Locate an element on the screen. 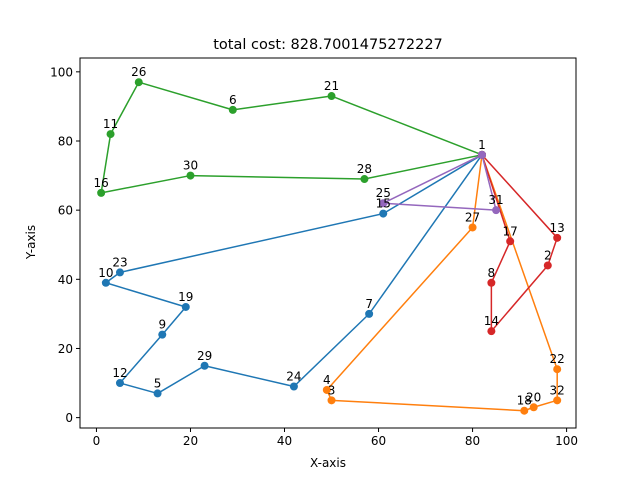 This screenshot has height=480, width=640. point-label-3: 3 is located at coordinates (332, 390).